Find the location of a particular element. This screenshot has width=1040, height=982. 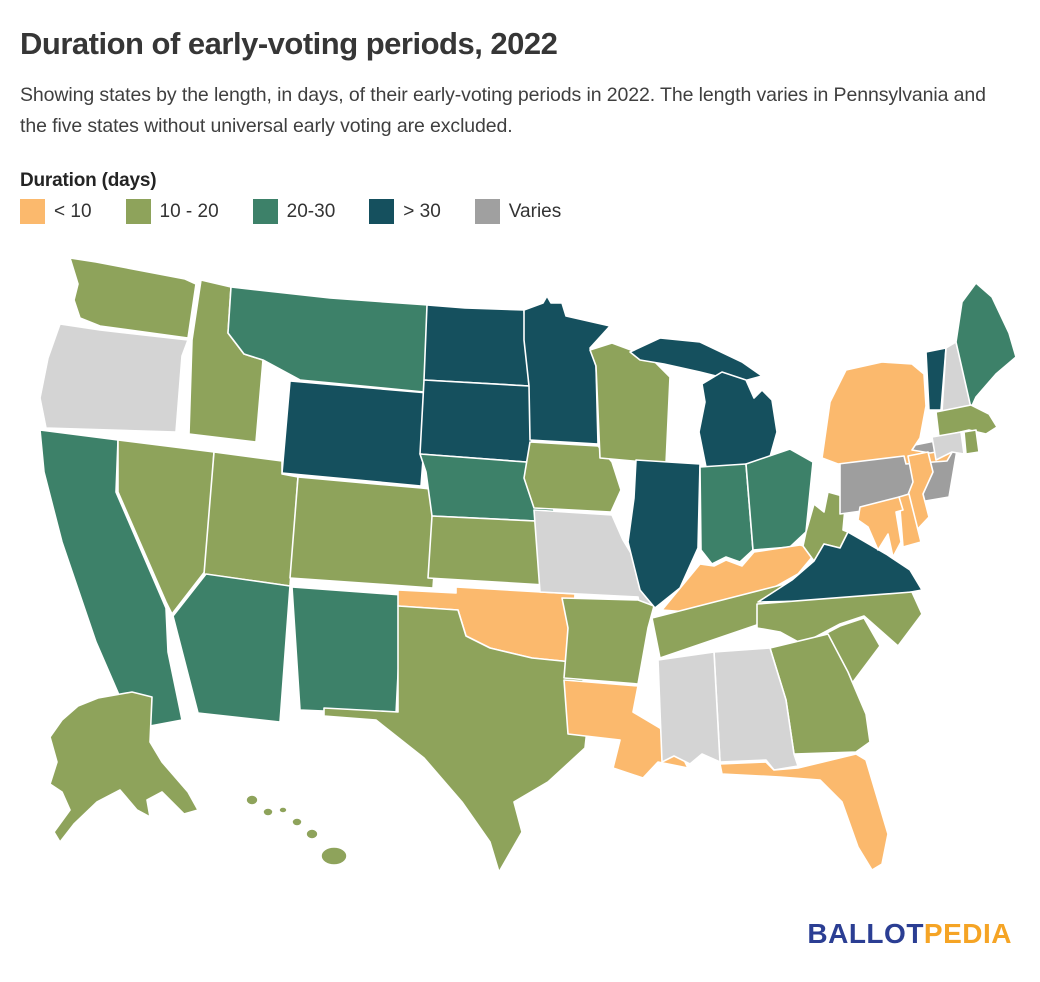

state-alaska is located at coordinates (124, 767).